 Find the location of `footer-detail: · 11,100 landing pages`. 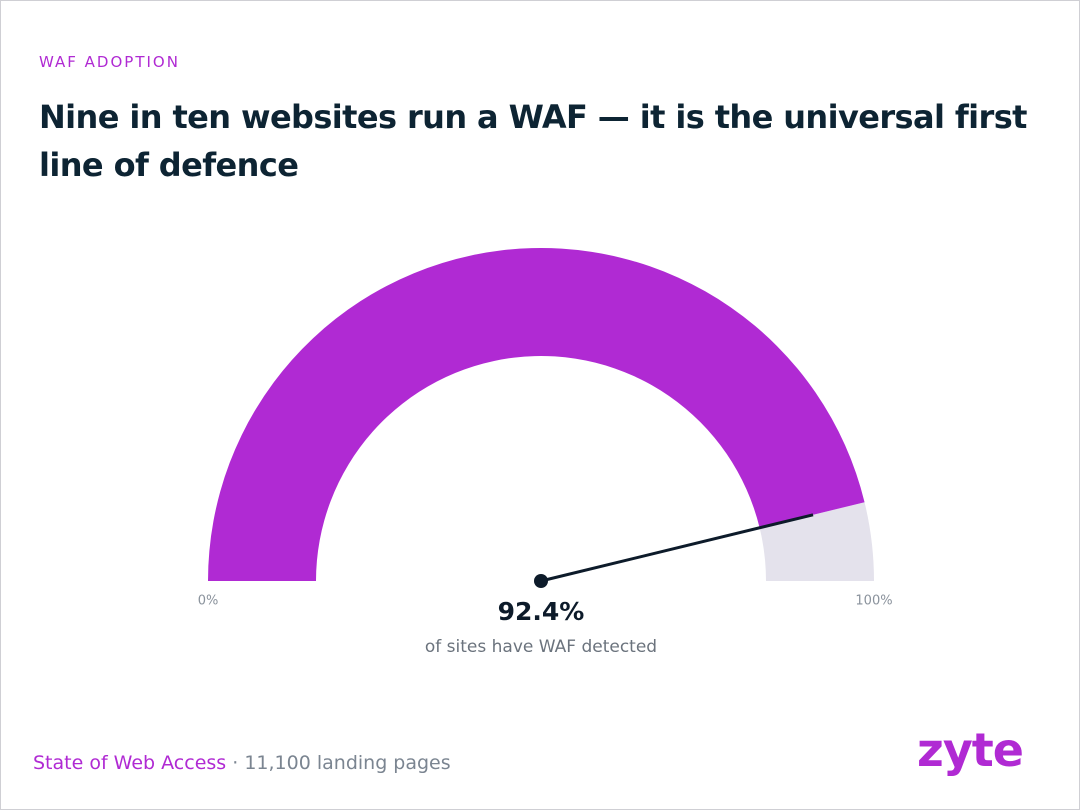

footer-detail: · 11,100 landing pages is located at coordinates (341, 763).